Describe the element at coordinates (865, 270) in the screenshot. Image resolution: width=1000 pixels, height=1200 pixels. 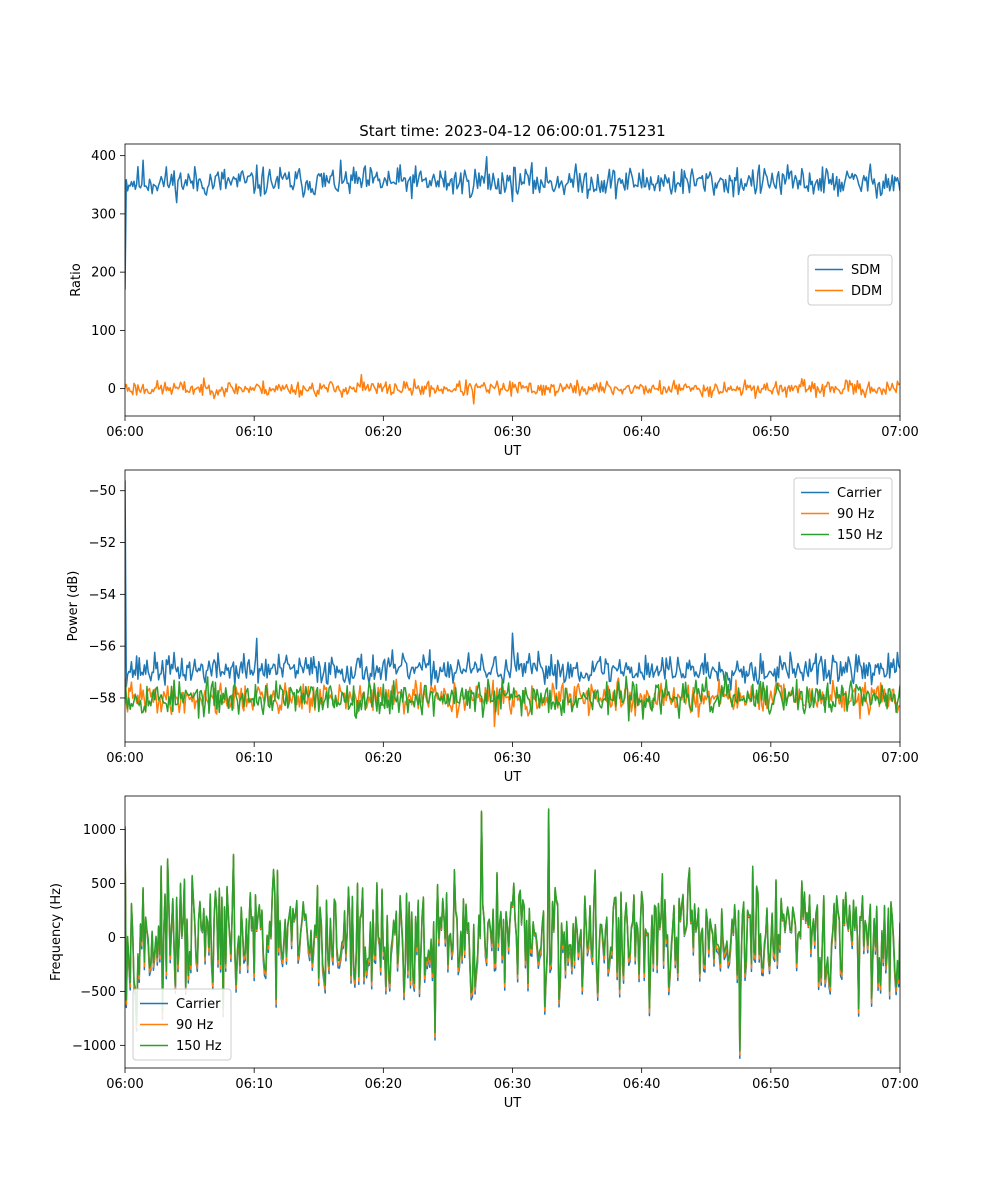
I see `legend-label: SDM` at that location.